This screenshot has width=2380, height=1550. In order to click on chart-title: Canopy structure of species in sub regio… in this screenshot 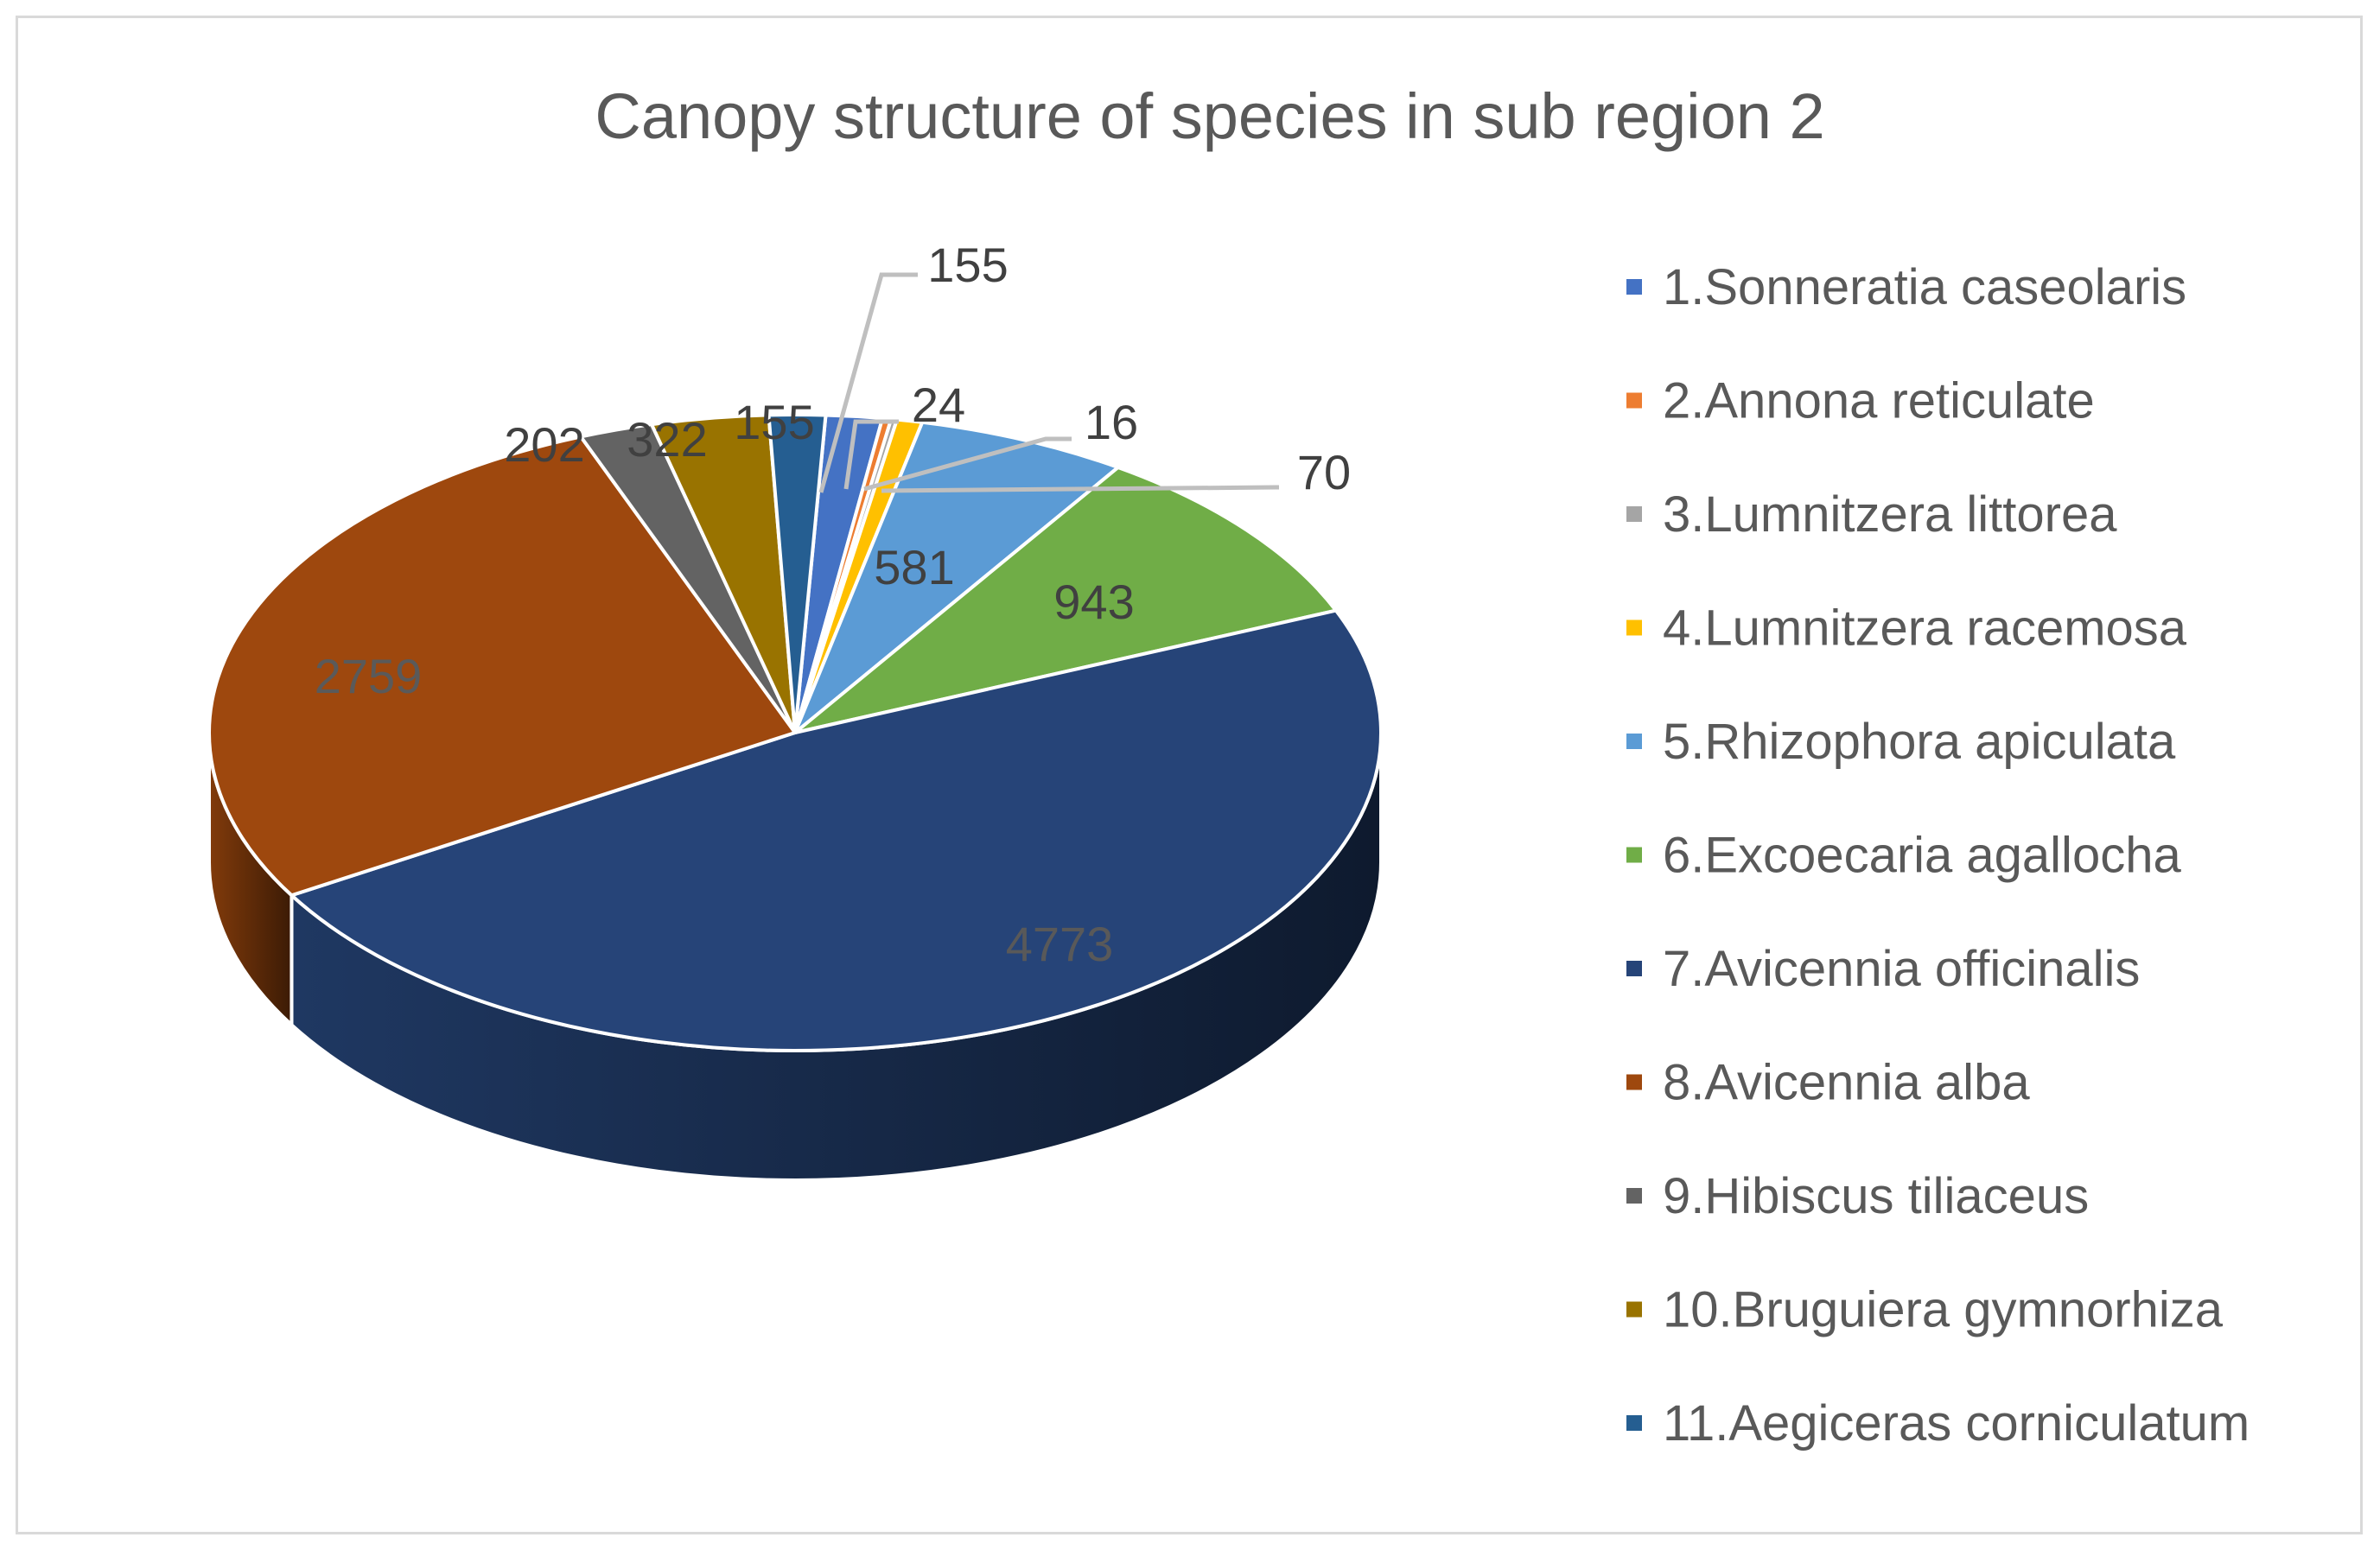, I will do `click(1209, 116)`.